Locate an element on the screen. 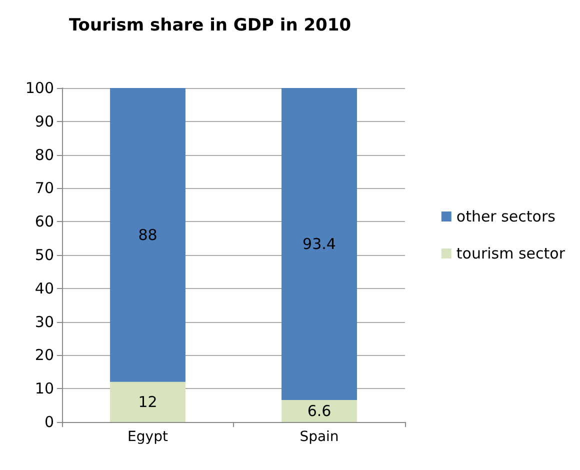 The height and width of the screenshot is (470, 580). data-label: 6.6 is located at coordinates (319, 411).